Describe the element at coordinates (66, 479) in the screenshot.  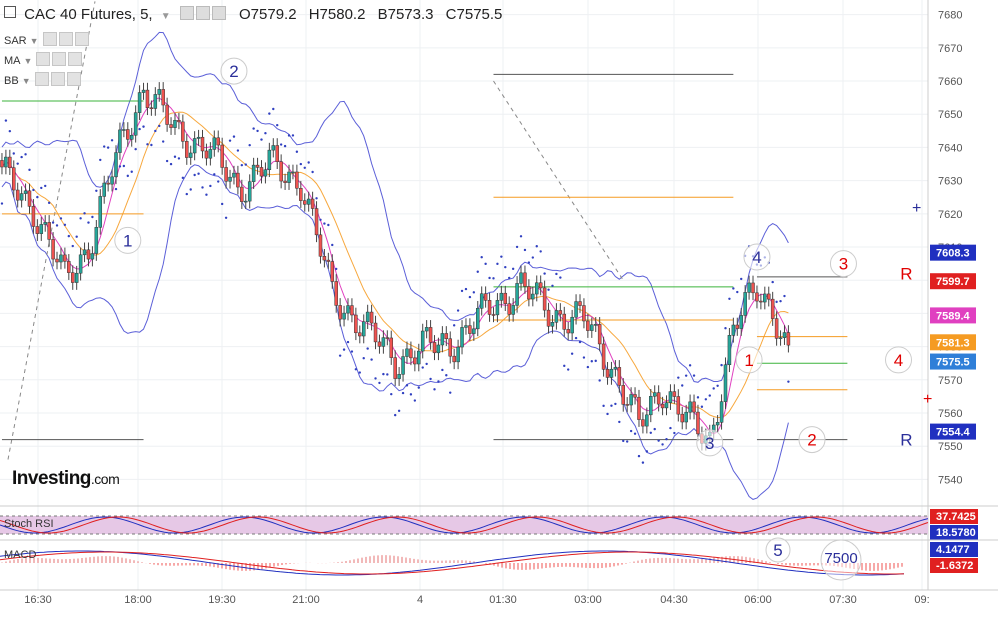
I see `investing-logo: Investing.com` at that location.